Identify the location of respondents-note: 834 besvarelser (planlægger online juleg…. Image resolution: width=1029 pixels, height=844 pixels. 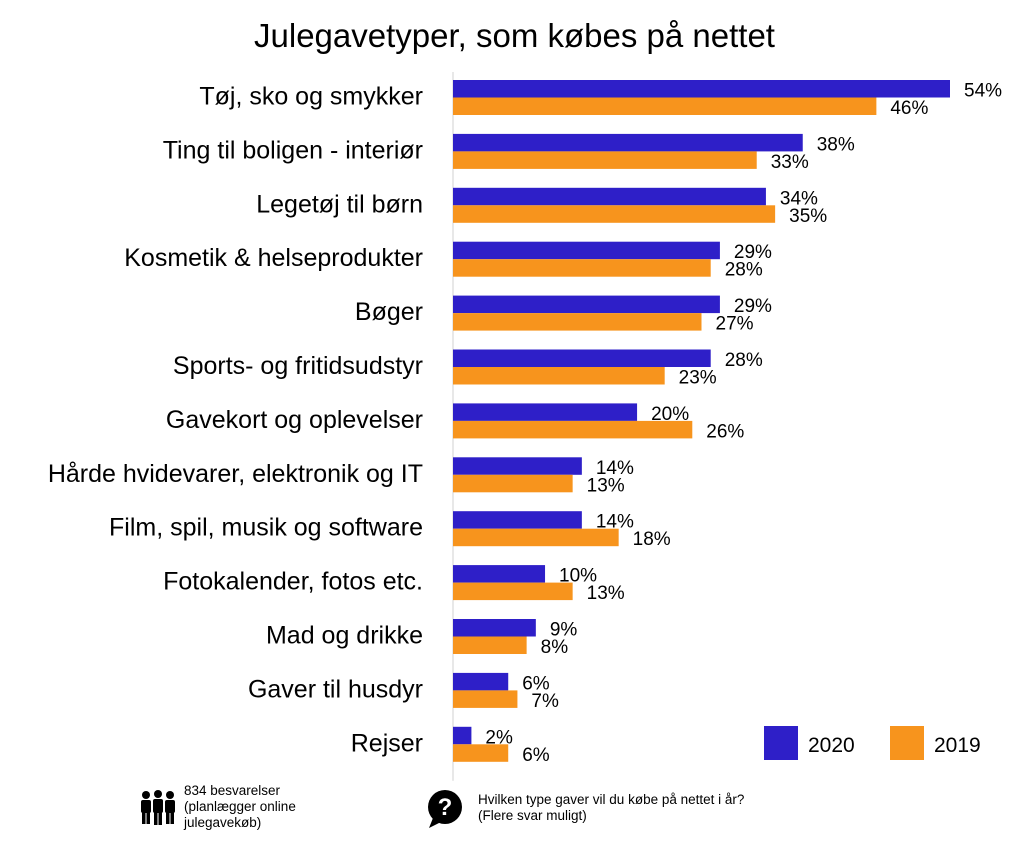
(240, 807).